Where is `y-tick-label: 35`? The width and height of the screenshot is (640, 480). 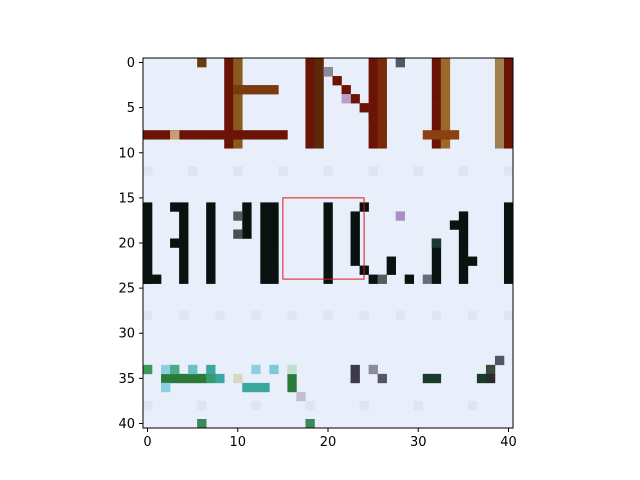
y-tick-label: 35 is located at coordinates (126, 379).